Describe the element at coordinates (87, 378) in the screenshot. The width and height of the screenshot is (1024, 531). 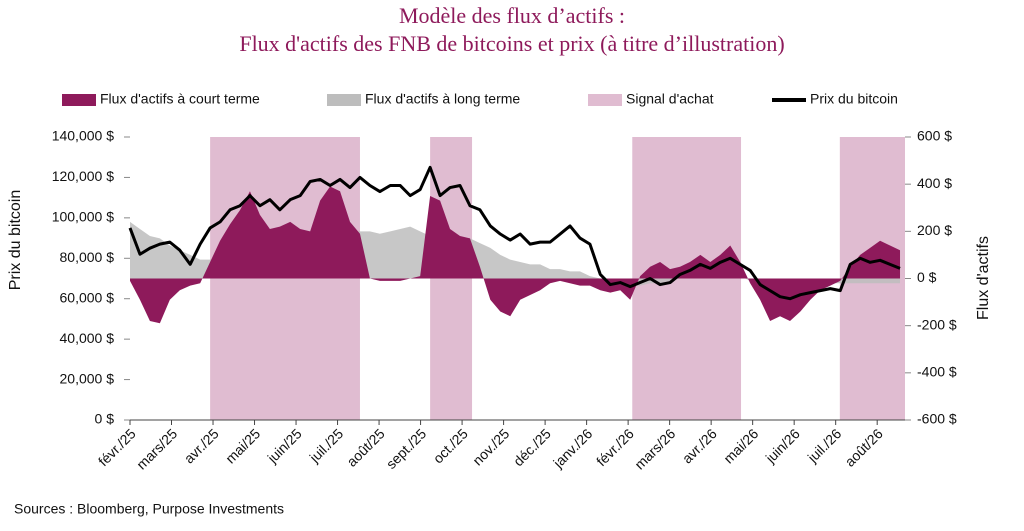
I see `y-tick-label: 20,000 $` at that location.